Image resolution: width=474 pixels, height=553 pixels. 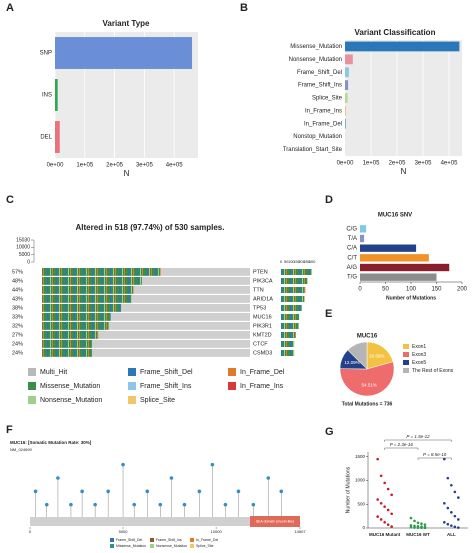 What do you see at coordinates (385, 534) in the screenshot?
I see `x-tick-label: MUC16 Mutant` at bounding box center [385, 534].